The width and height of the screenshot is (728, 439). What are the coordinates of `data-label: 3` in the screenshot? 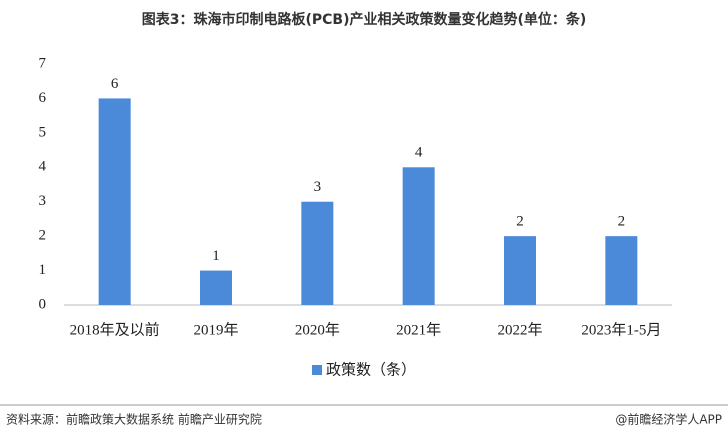 It's located at (318, 187).